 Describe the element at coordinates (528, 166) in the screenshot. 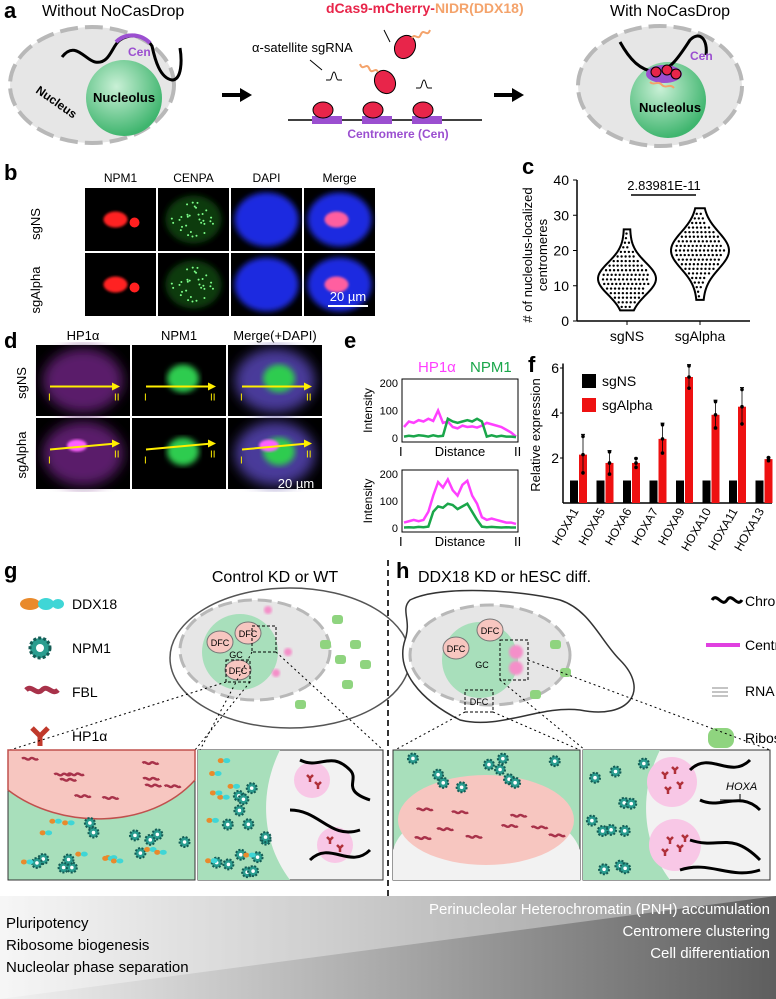

I see `panel-label: c` at that location.